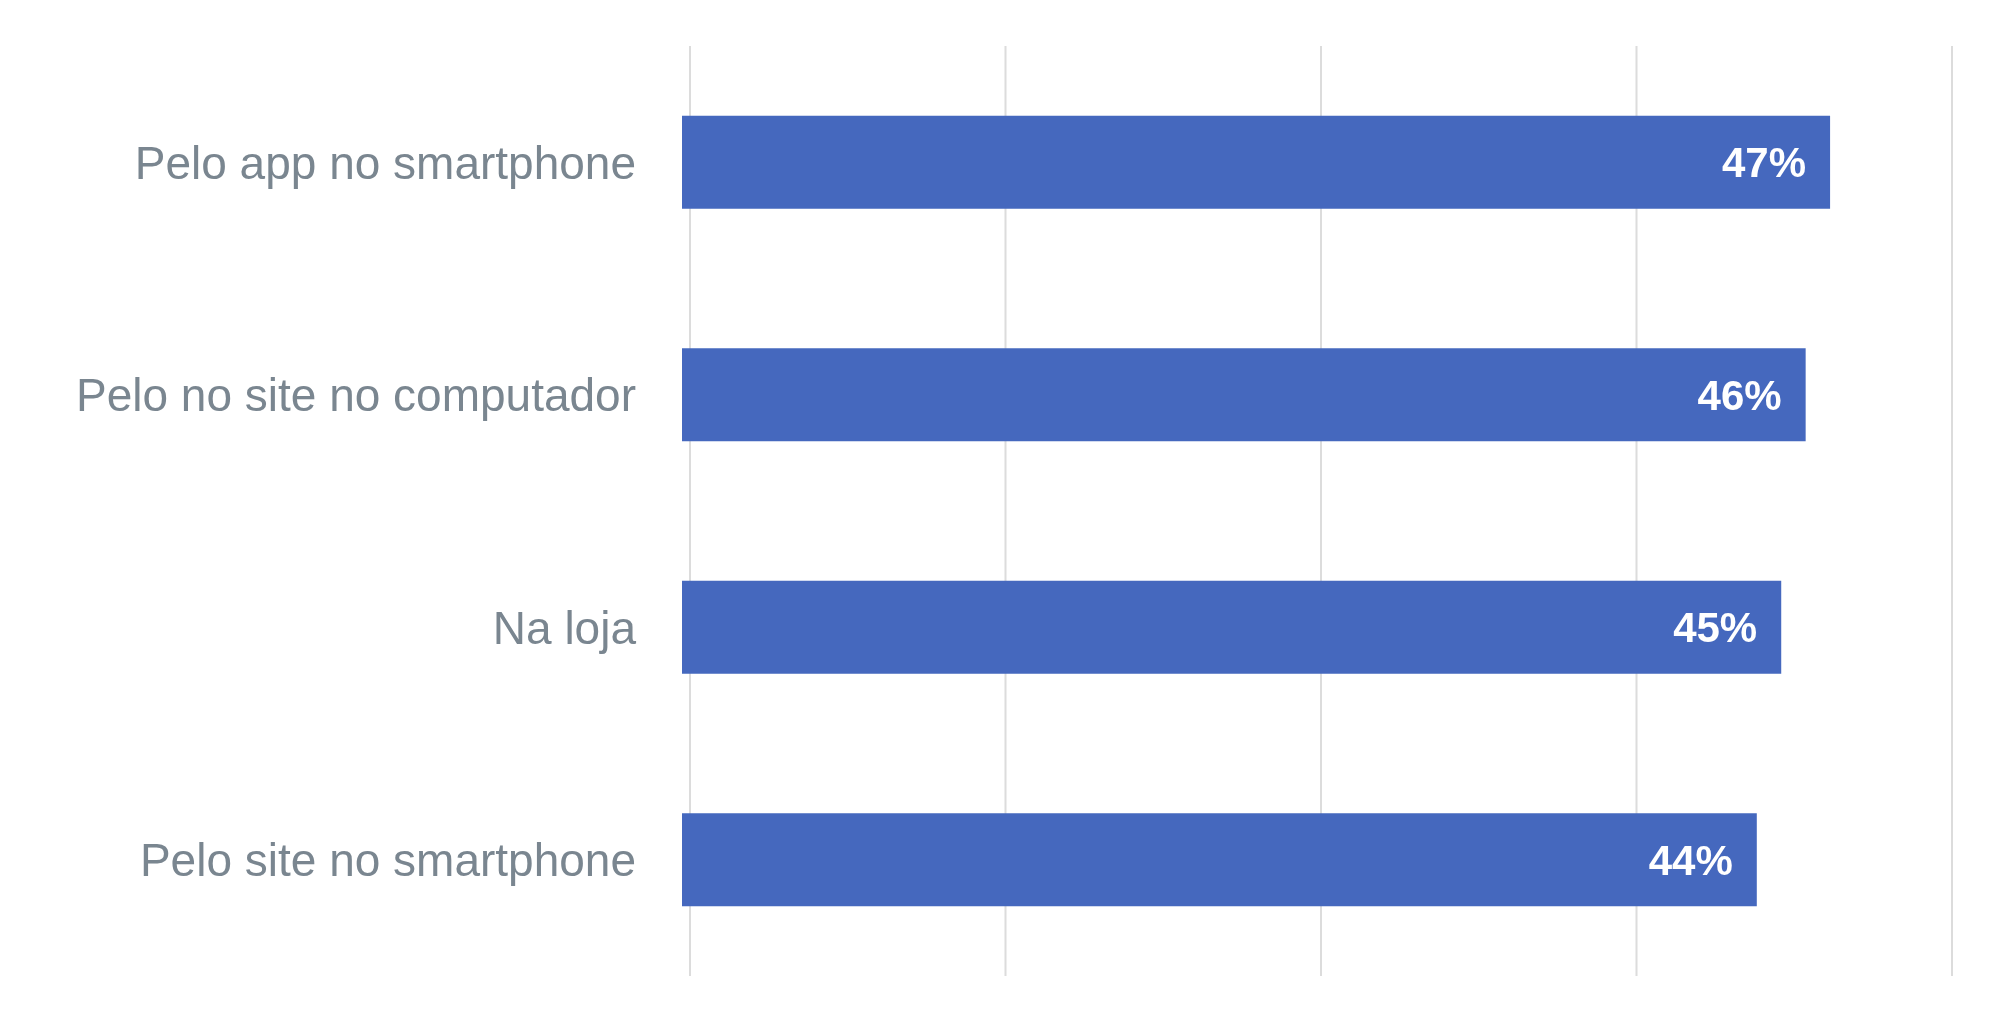 This screenshot has width=2000, height=1014. I want to click on y-tick-label: Pelo no site no computador, so click(355, 395).